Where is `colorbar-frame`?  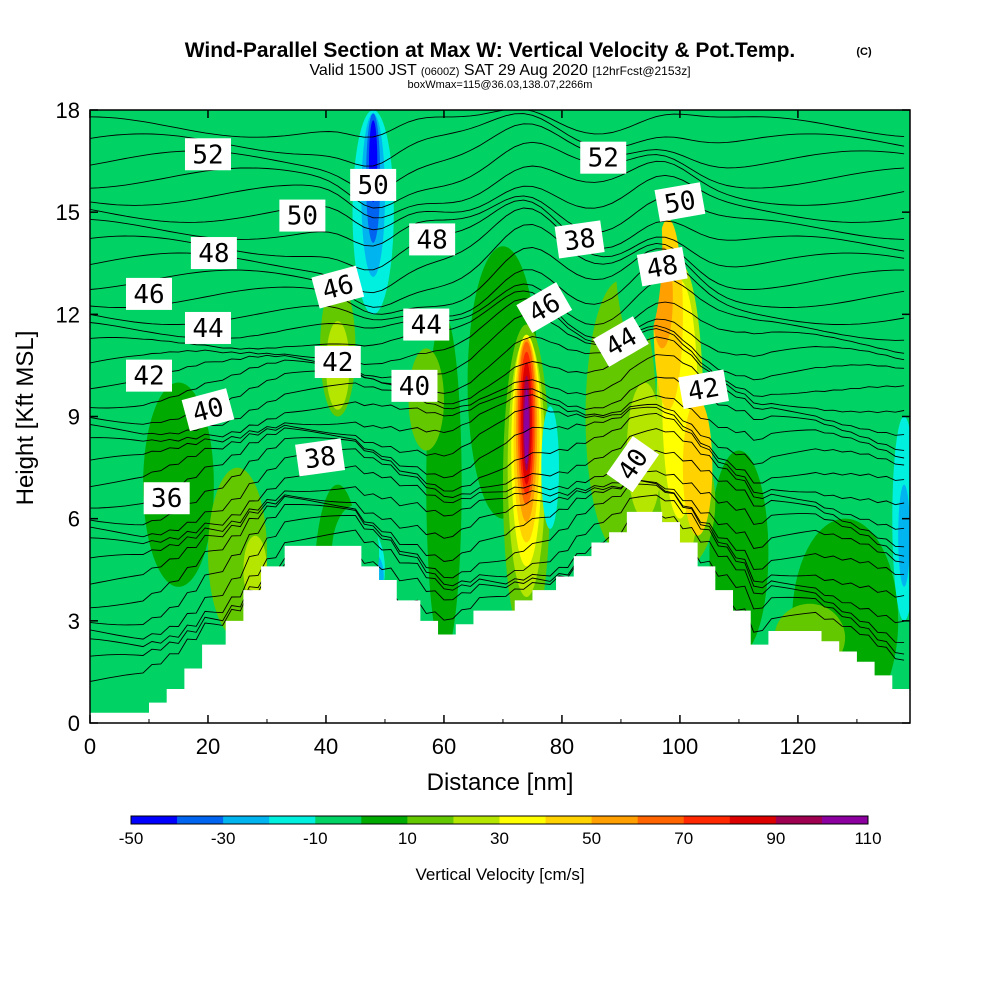
colorbar-frame is located at coordinates (499, 820).